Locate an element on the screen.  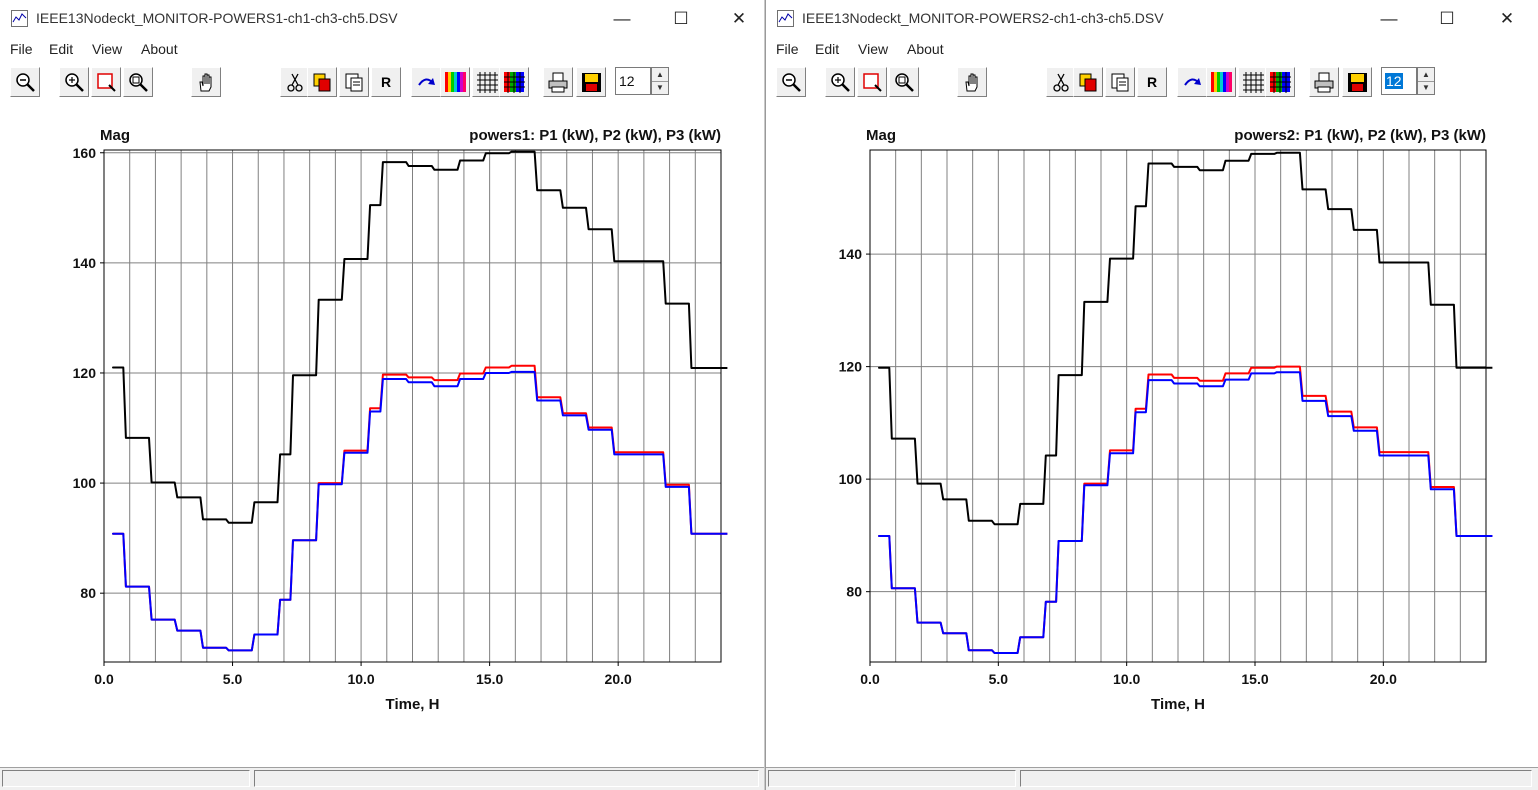
menu-bar: File Edit View About is located at coordinates (1152, 50).